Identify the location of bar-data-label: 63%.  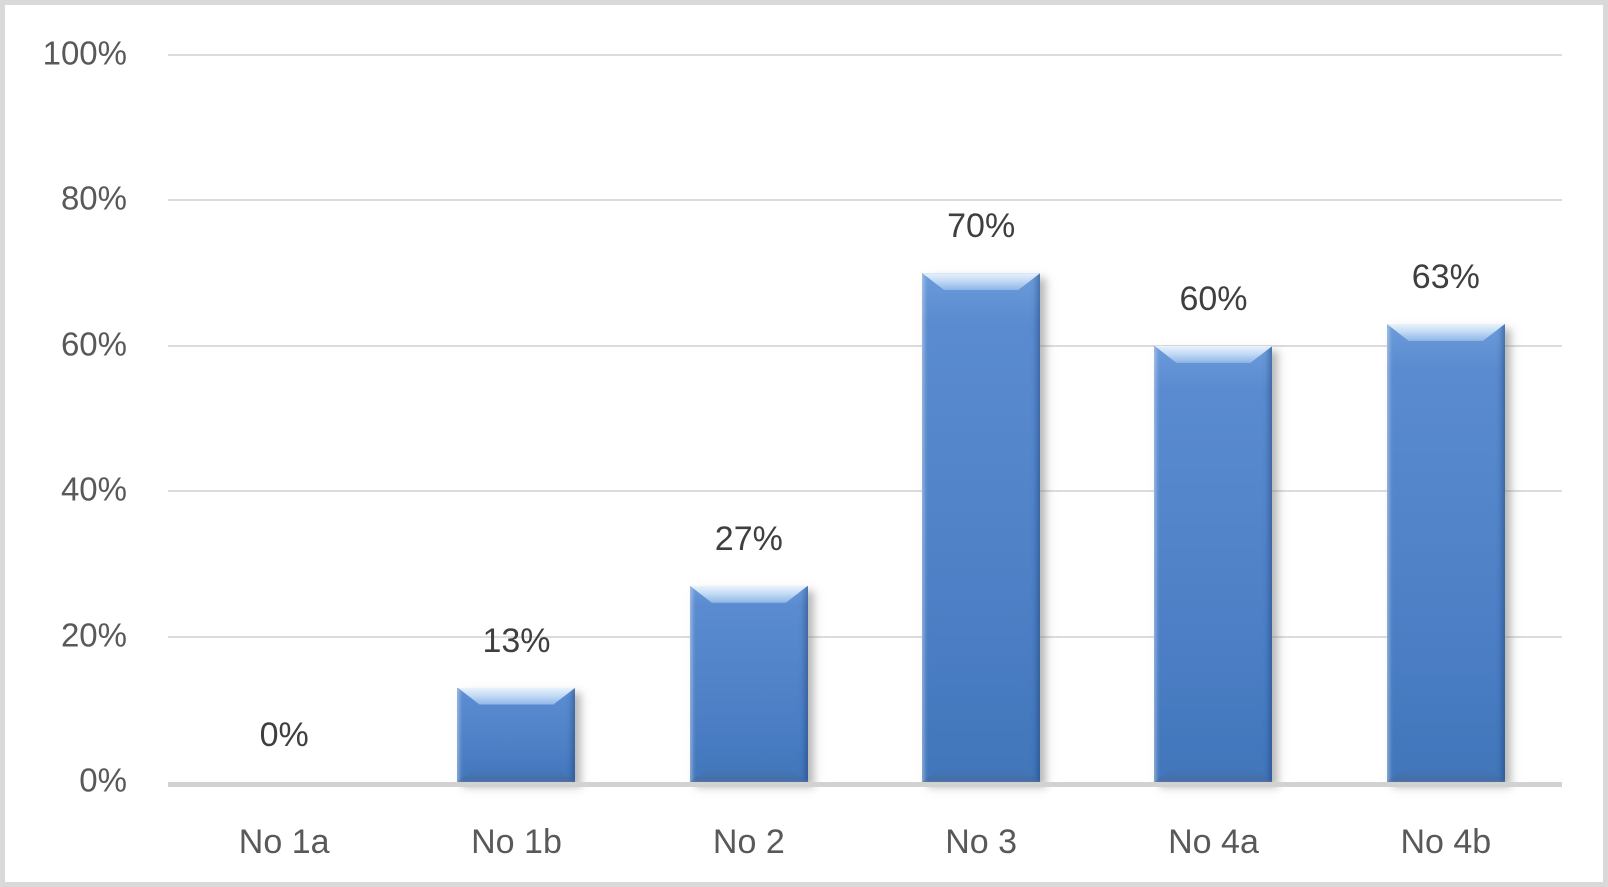
(1445, 277).